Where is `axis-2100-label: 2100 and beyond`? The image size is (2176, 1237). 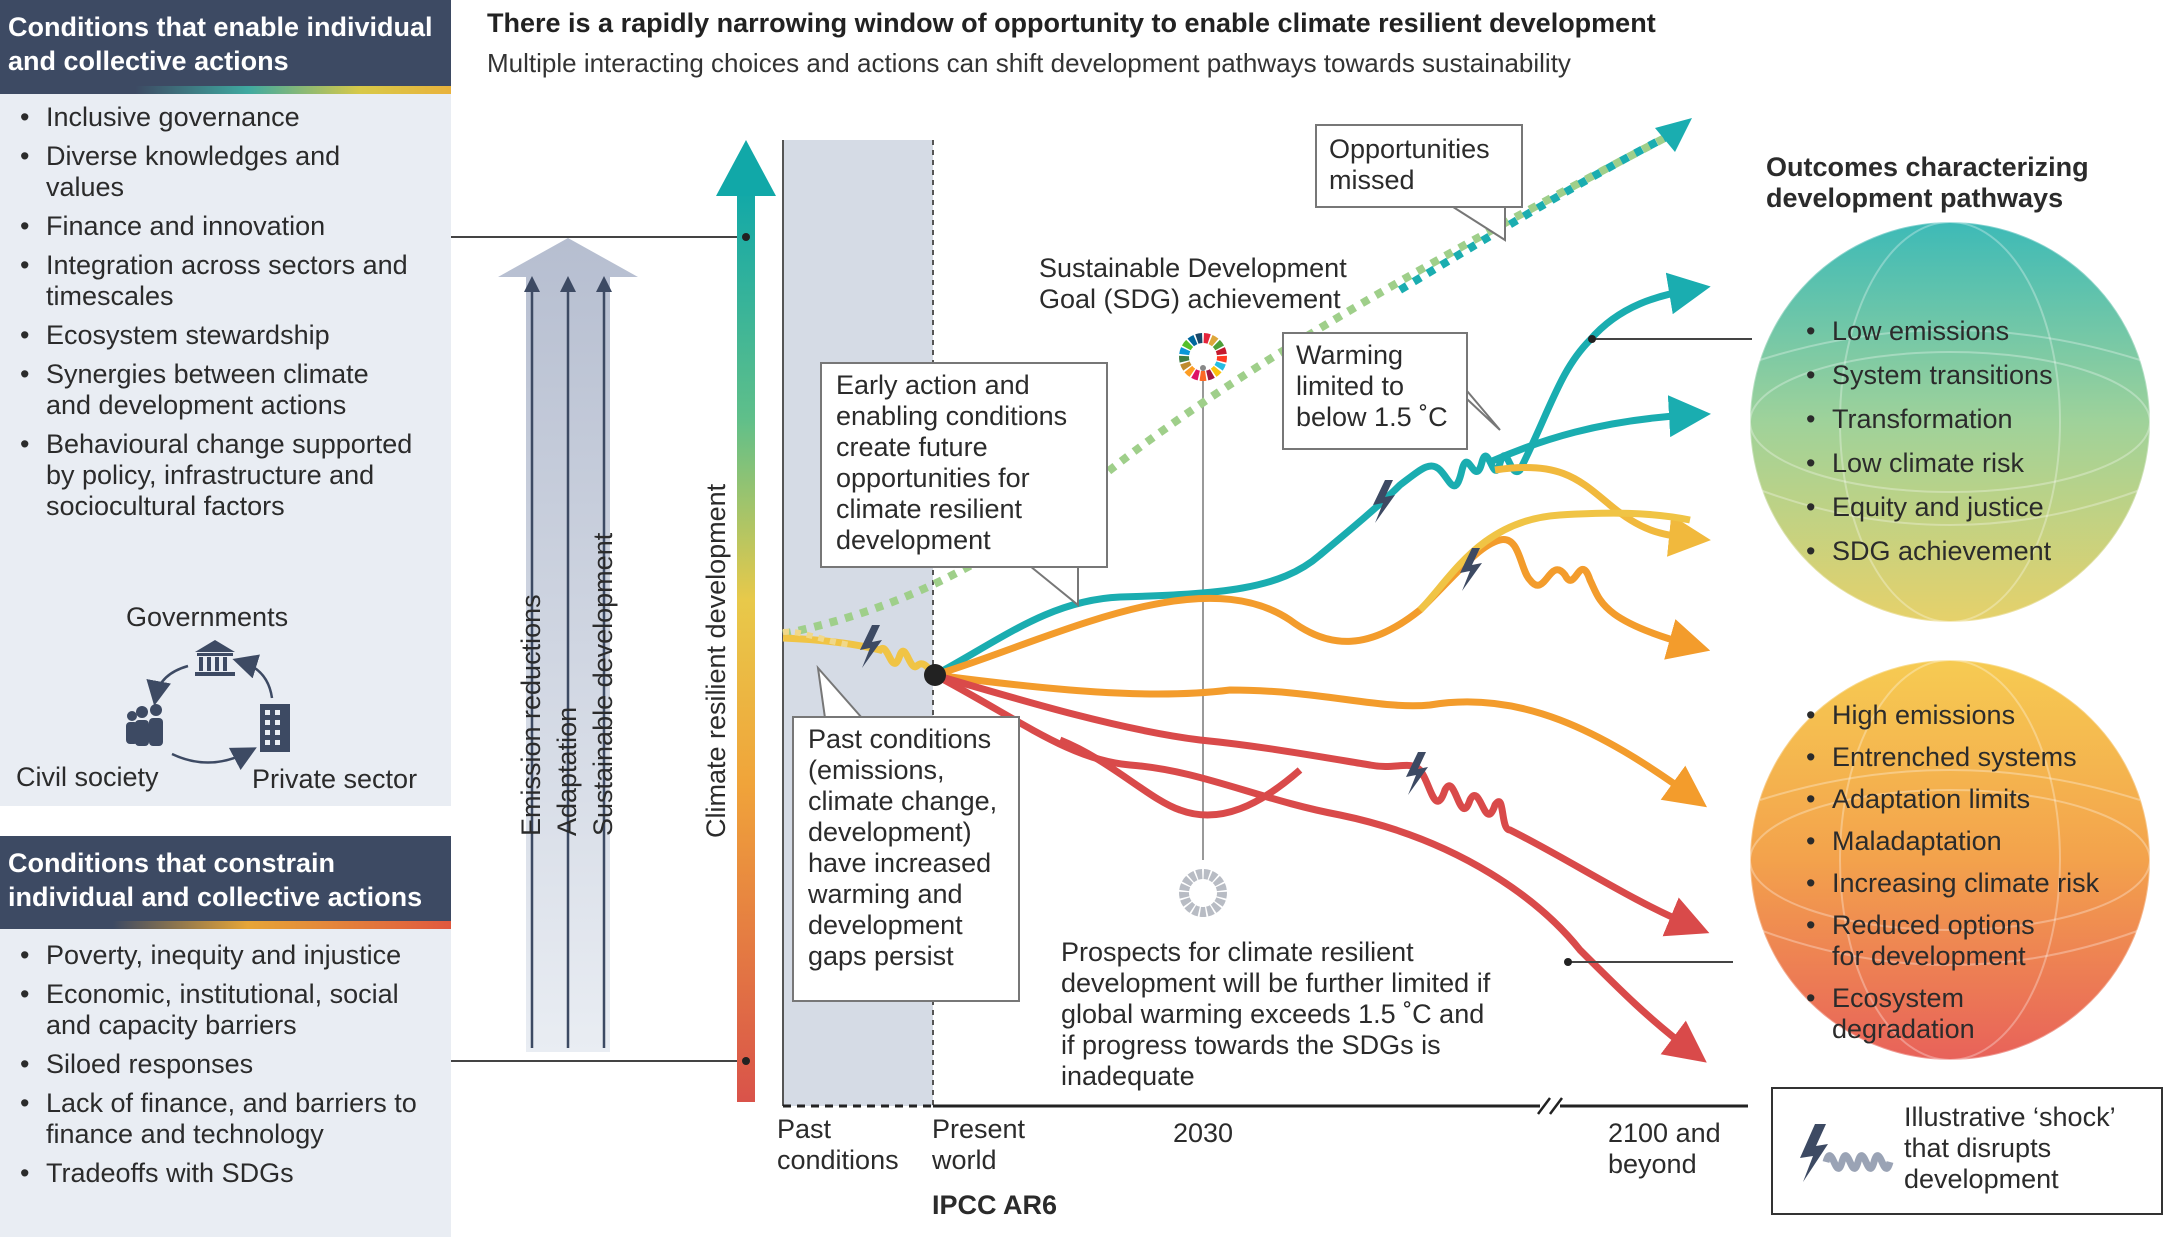 axis-2100-label: 2100 and beyond is located at coordinates (1664, 1148).